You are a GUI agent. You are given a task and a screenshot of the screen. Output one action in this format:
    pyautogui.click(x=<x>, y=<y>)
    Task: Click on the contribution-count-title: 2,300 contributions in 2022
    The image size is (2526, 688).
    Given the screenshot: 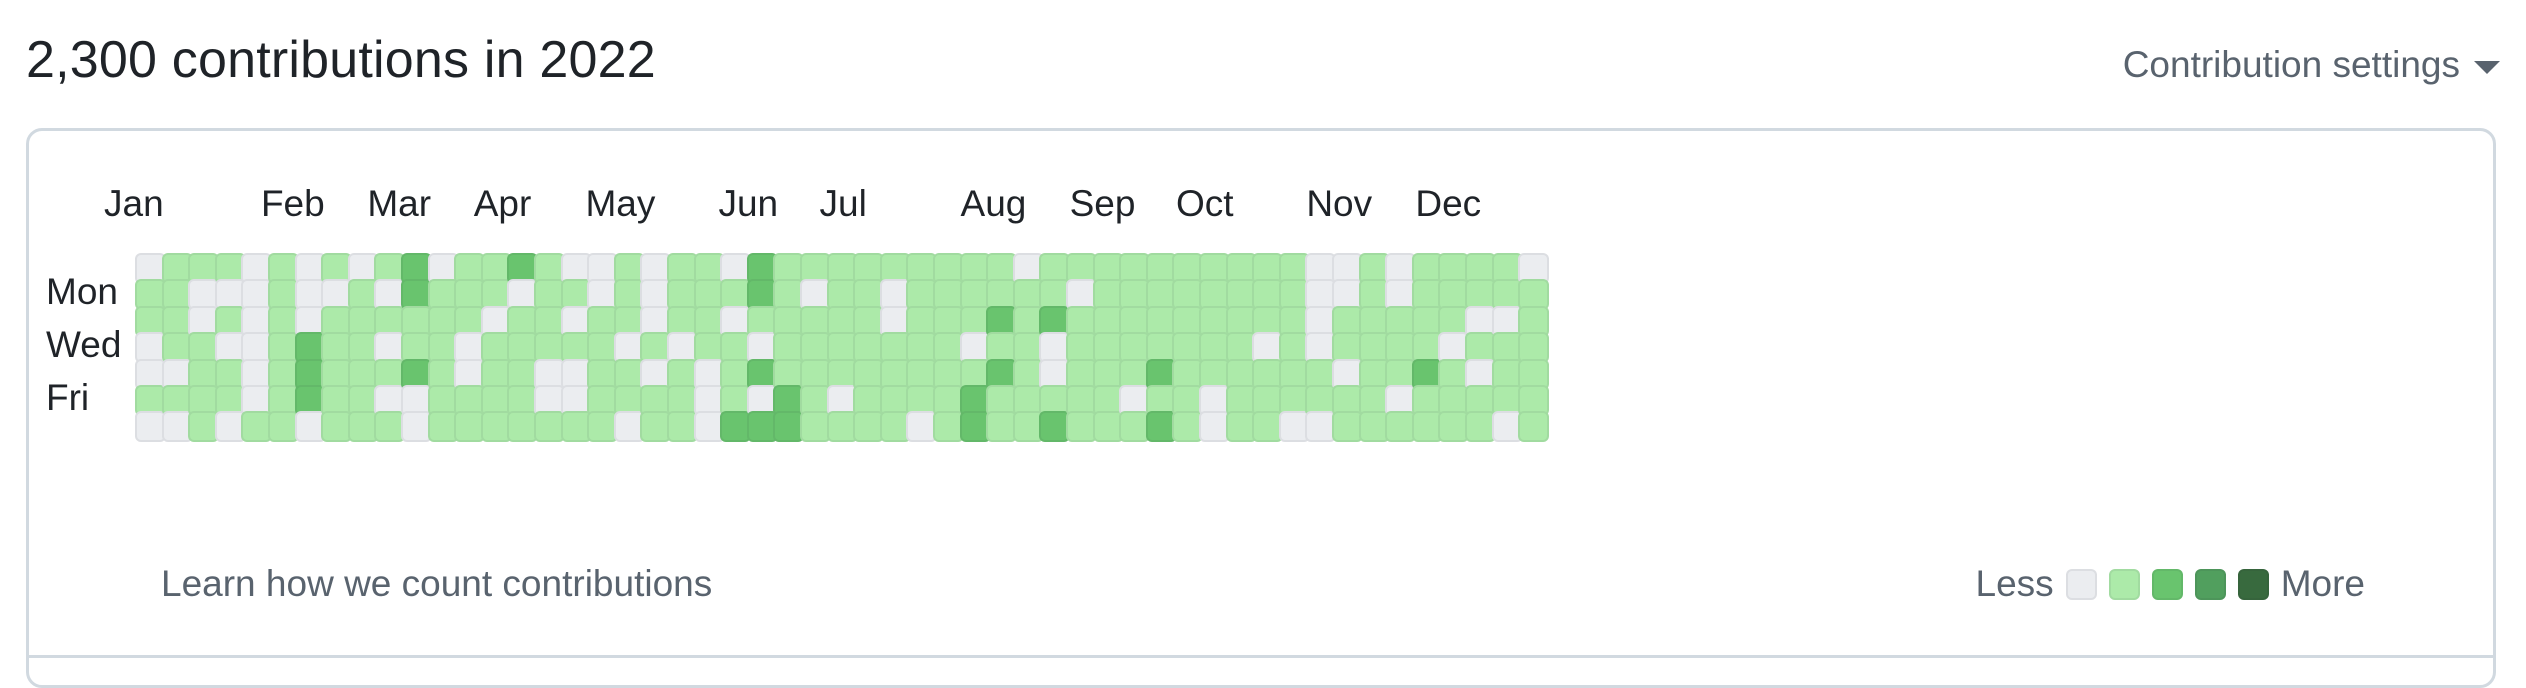 What is the action you would take?
    pyautogui.click(x=341, y=60)
    